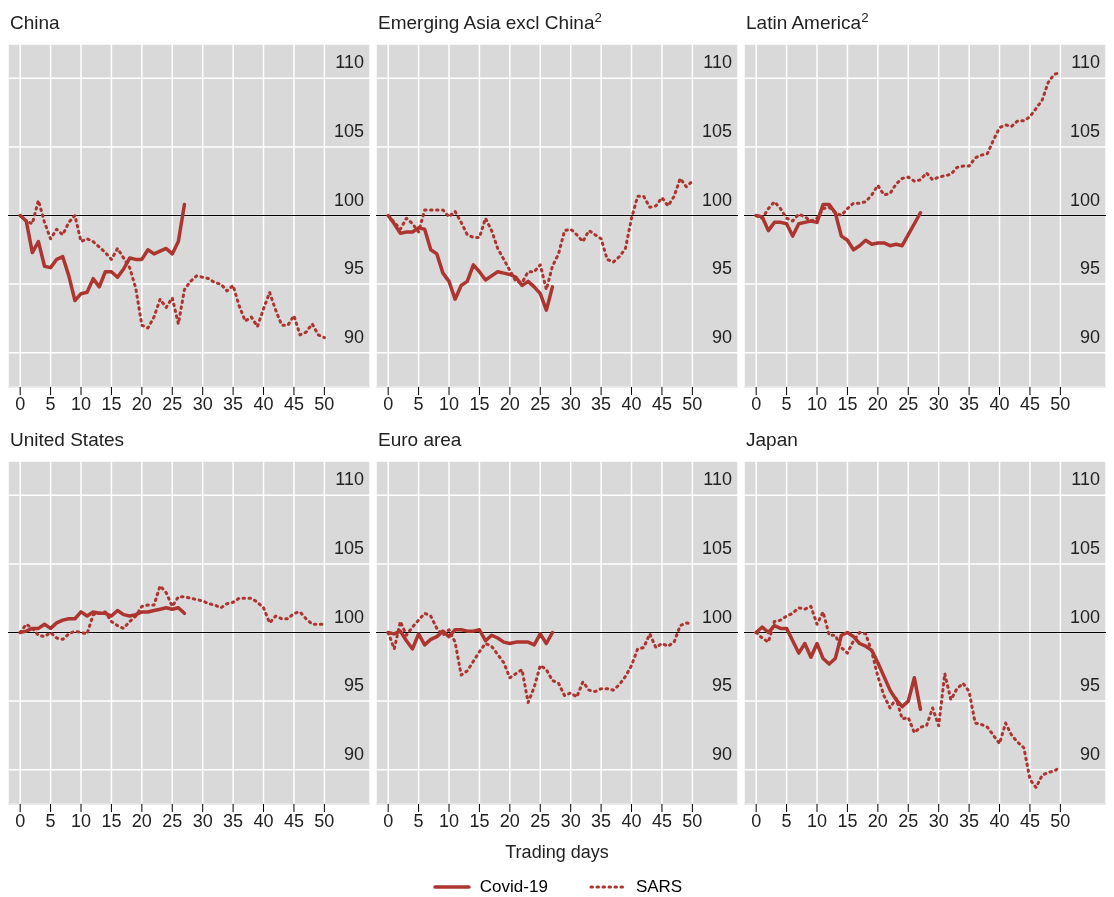  I want to click on legend-label: SARS, so click(659, 887).